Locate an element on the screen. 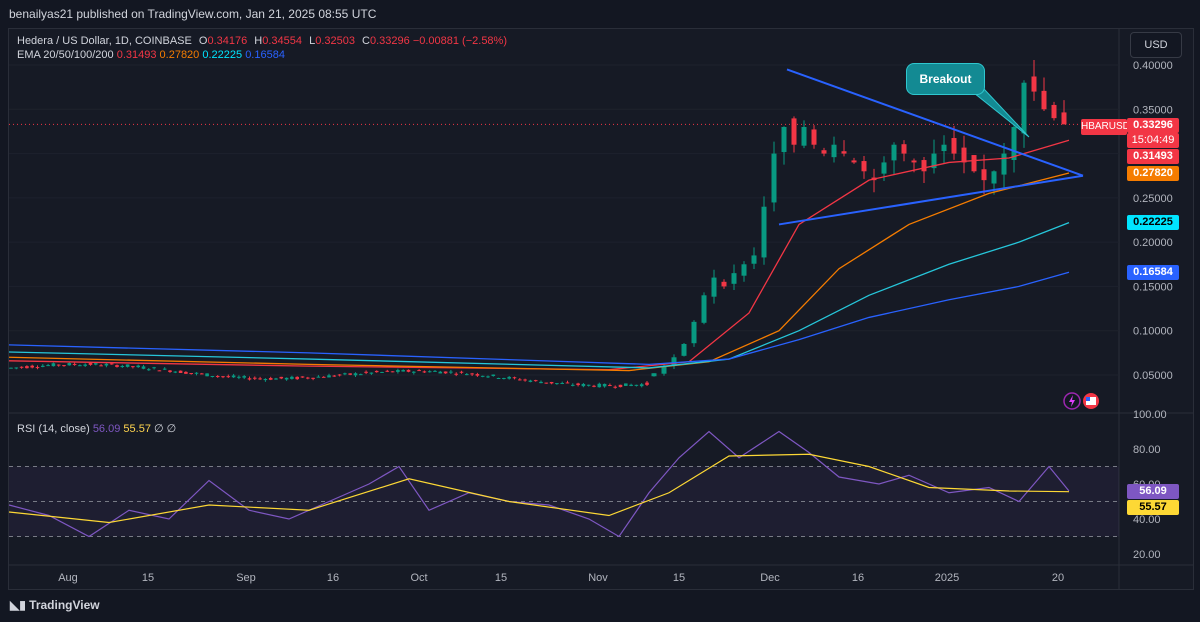  rsi-tick-label: 100.00 is located at coordinates (1150, 415).